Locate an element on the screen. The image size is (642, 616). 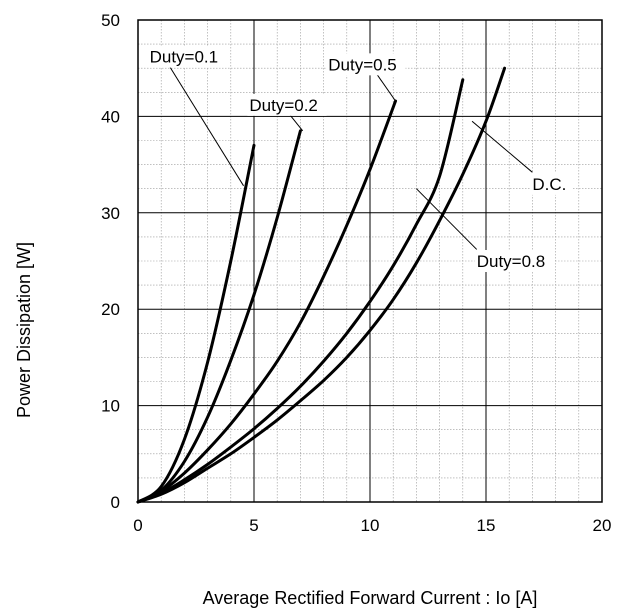
annotation-d-c: D.C. is located at coordinates (549, 184).